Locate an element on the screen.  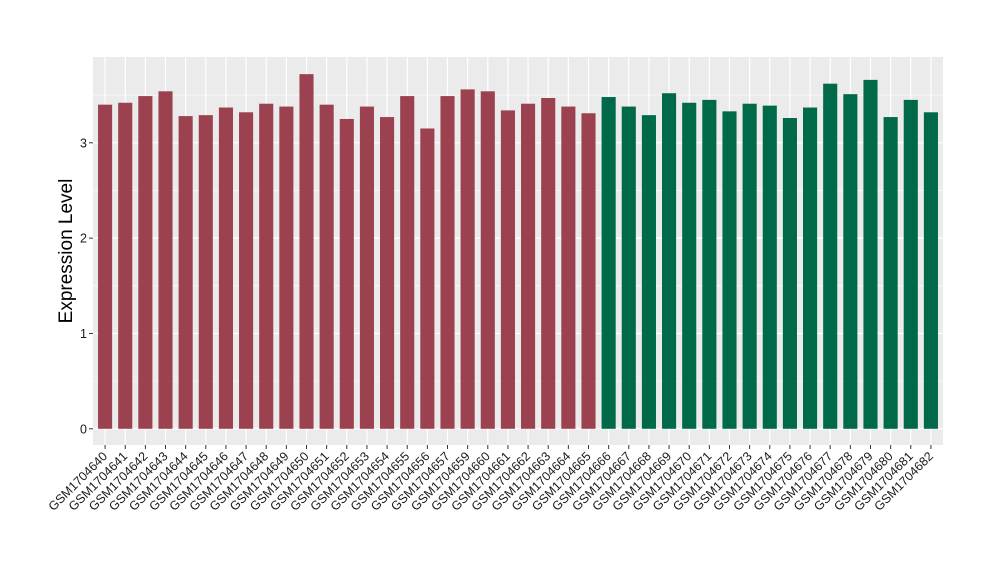
bar-GSM1704678 is located at coordinates (850, 261).